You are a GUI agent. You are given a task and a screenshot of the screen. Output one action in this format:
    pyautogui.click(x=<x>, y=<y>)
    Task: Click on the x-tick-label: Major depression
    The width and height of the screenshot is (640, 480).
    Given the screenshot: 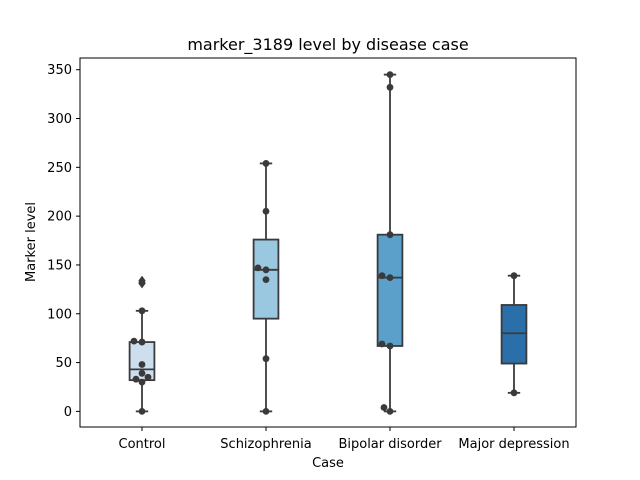 What is the action you would take?
    pyautogui.click(x=513, y=444)
    